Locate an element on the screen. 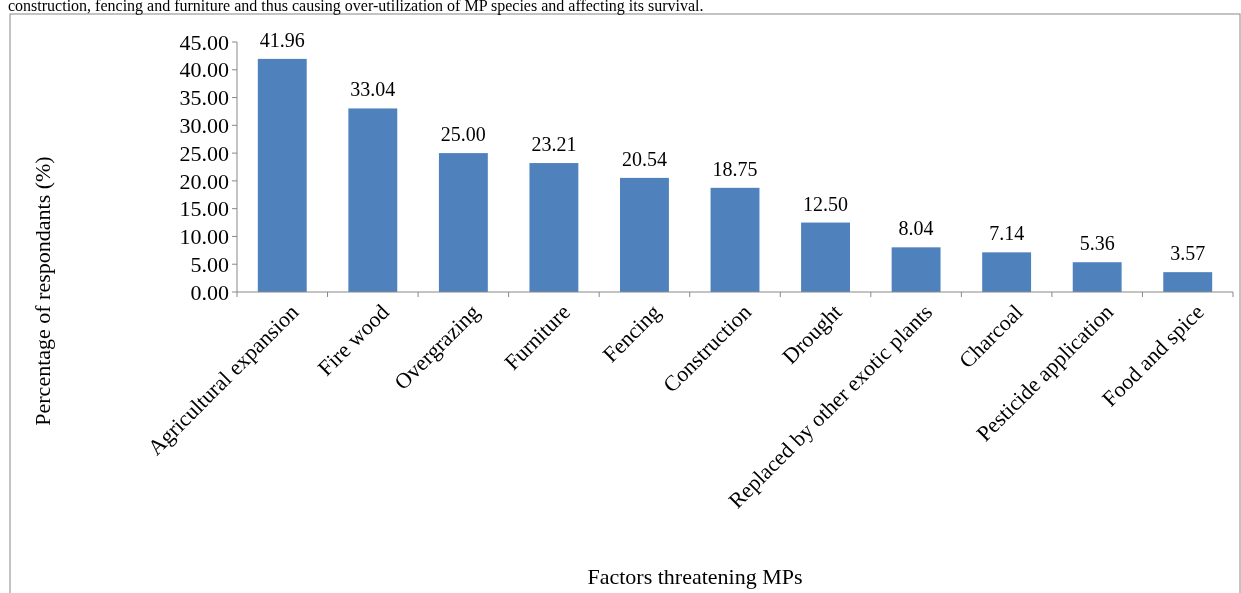 The width and height of the screenshot is (1241, 593). y-tick-label: 35.00 is located at coordinates (204, 98).